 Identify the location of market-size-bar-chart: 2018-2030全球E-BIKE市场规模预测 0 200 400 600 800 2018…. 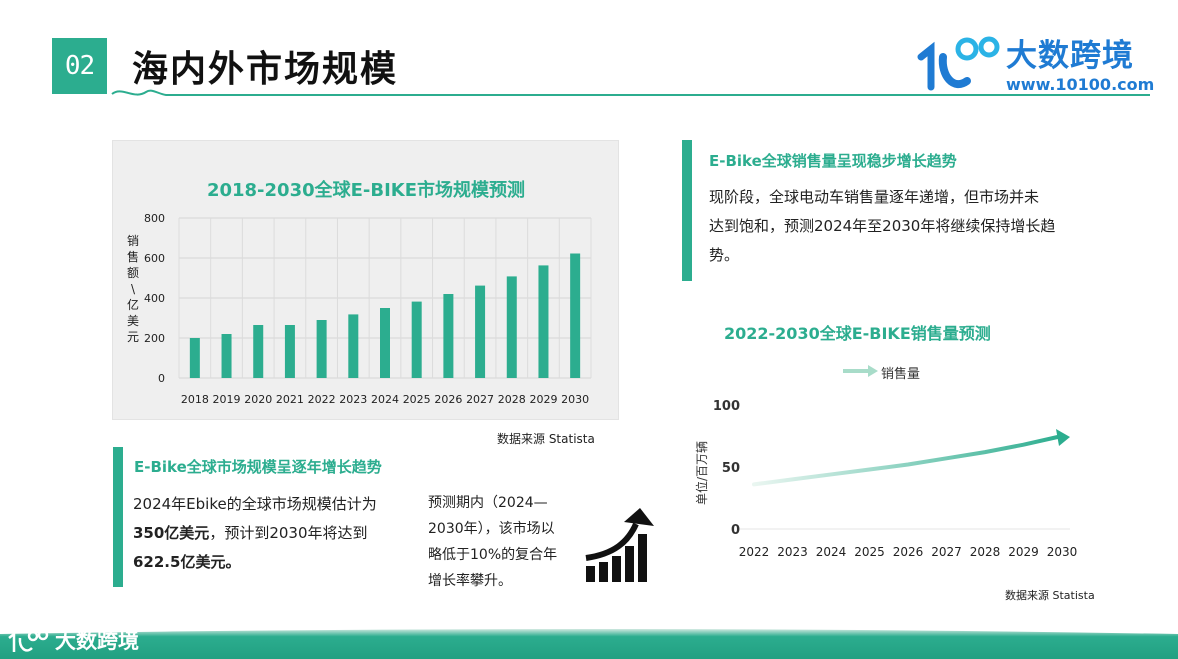
(359, 292).